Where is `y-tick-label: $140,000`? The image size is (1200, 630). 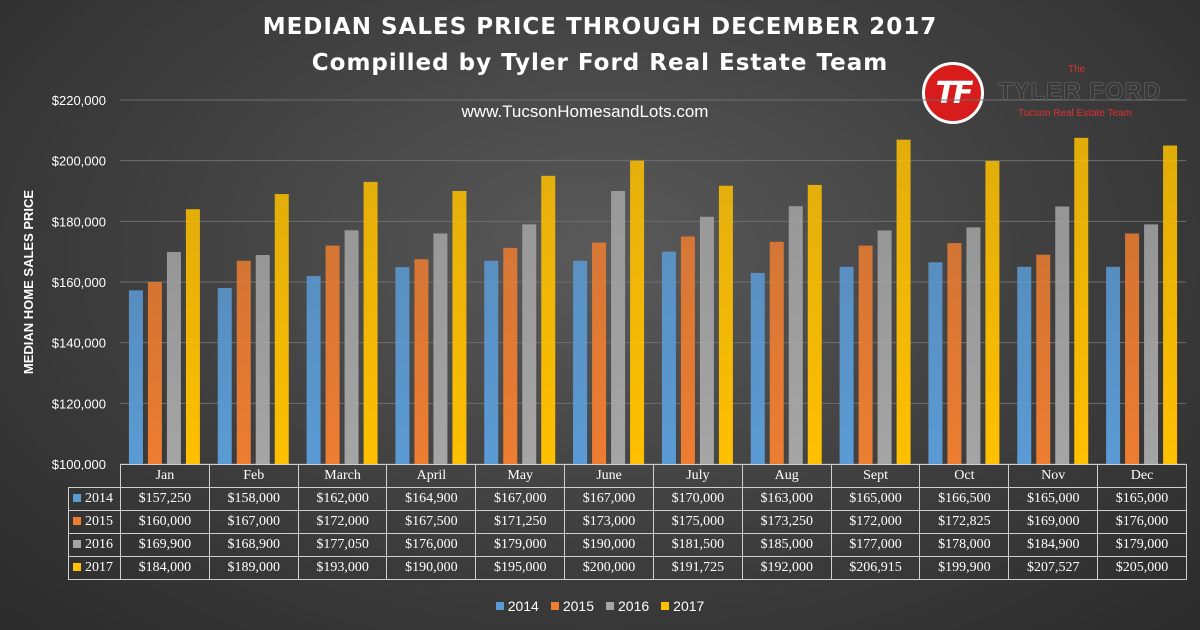 y-tick-label: $140,000 is located at coordinates (79, 343).